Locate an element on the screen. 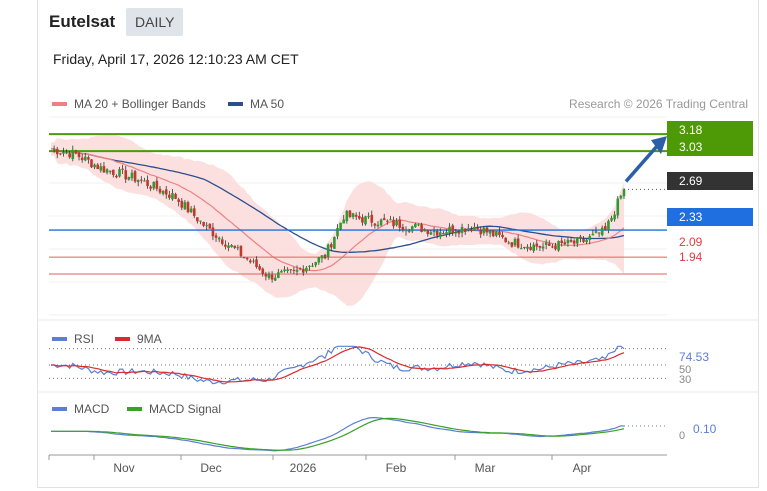 The width and height of the screenshot is (767, 491). legend-macd-signal: MACD Signal is located at coordinates (174, 409).